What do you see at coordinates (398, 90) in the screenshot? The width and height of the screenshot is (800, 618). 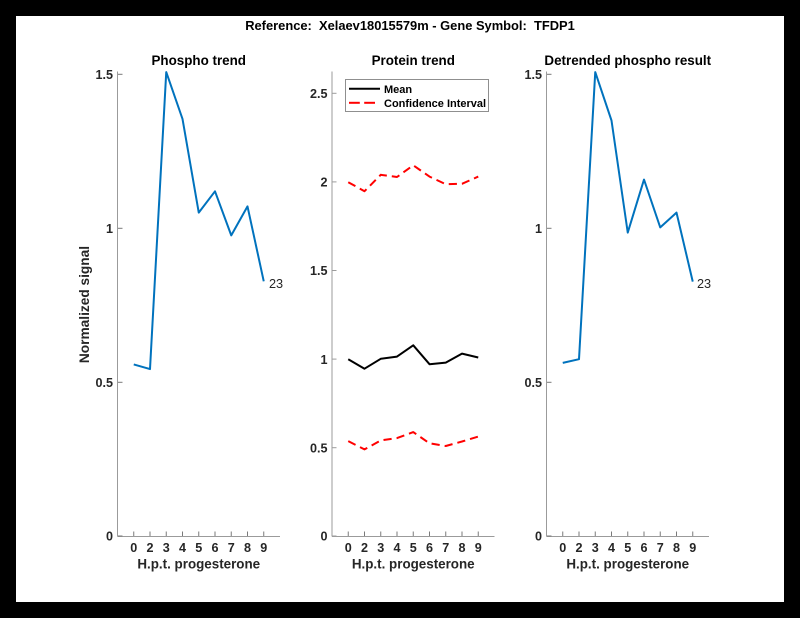 I see `svg-text: Mean` at bounding box center [398, 90].